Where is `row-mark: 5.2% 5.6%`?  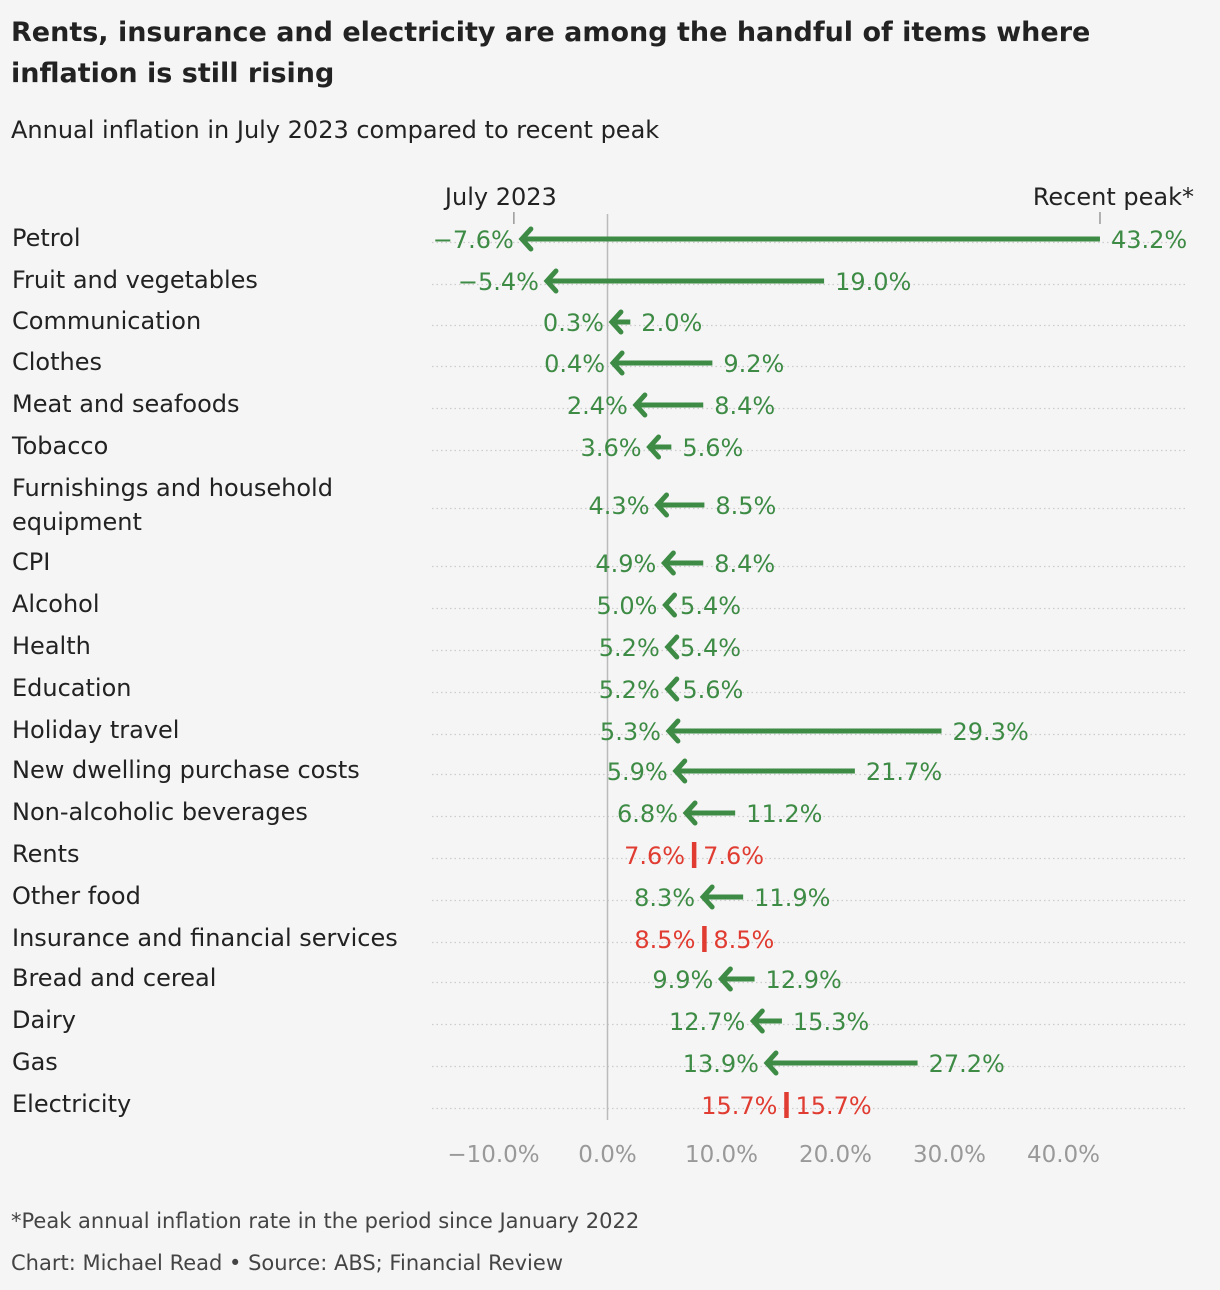 row-mark: 5.2% 5.6% is located at coordinates (671, 690).